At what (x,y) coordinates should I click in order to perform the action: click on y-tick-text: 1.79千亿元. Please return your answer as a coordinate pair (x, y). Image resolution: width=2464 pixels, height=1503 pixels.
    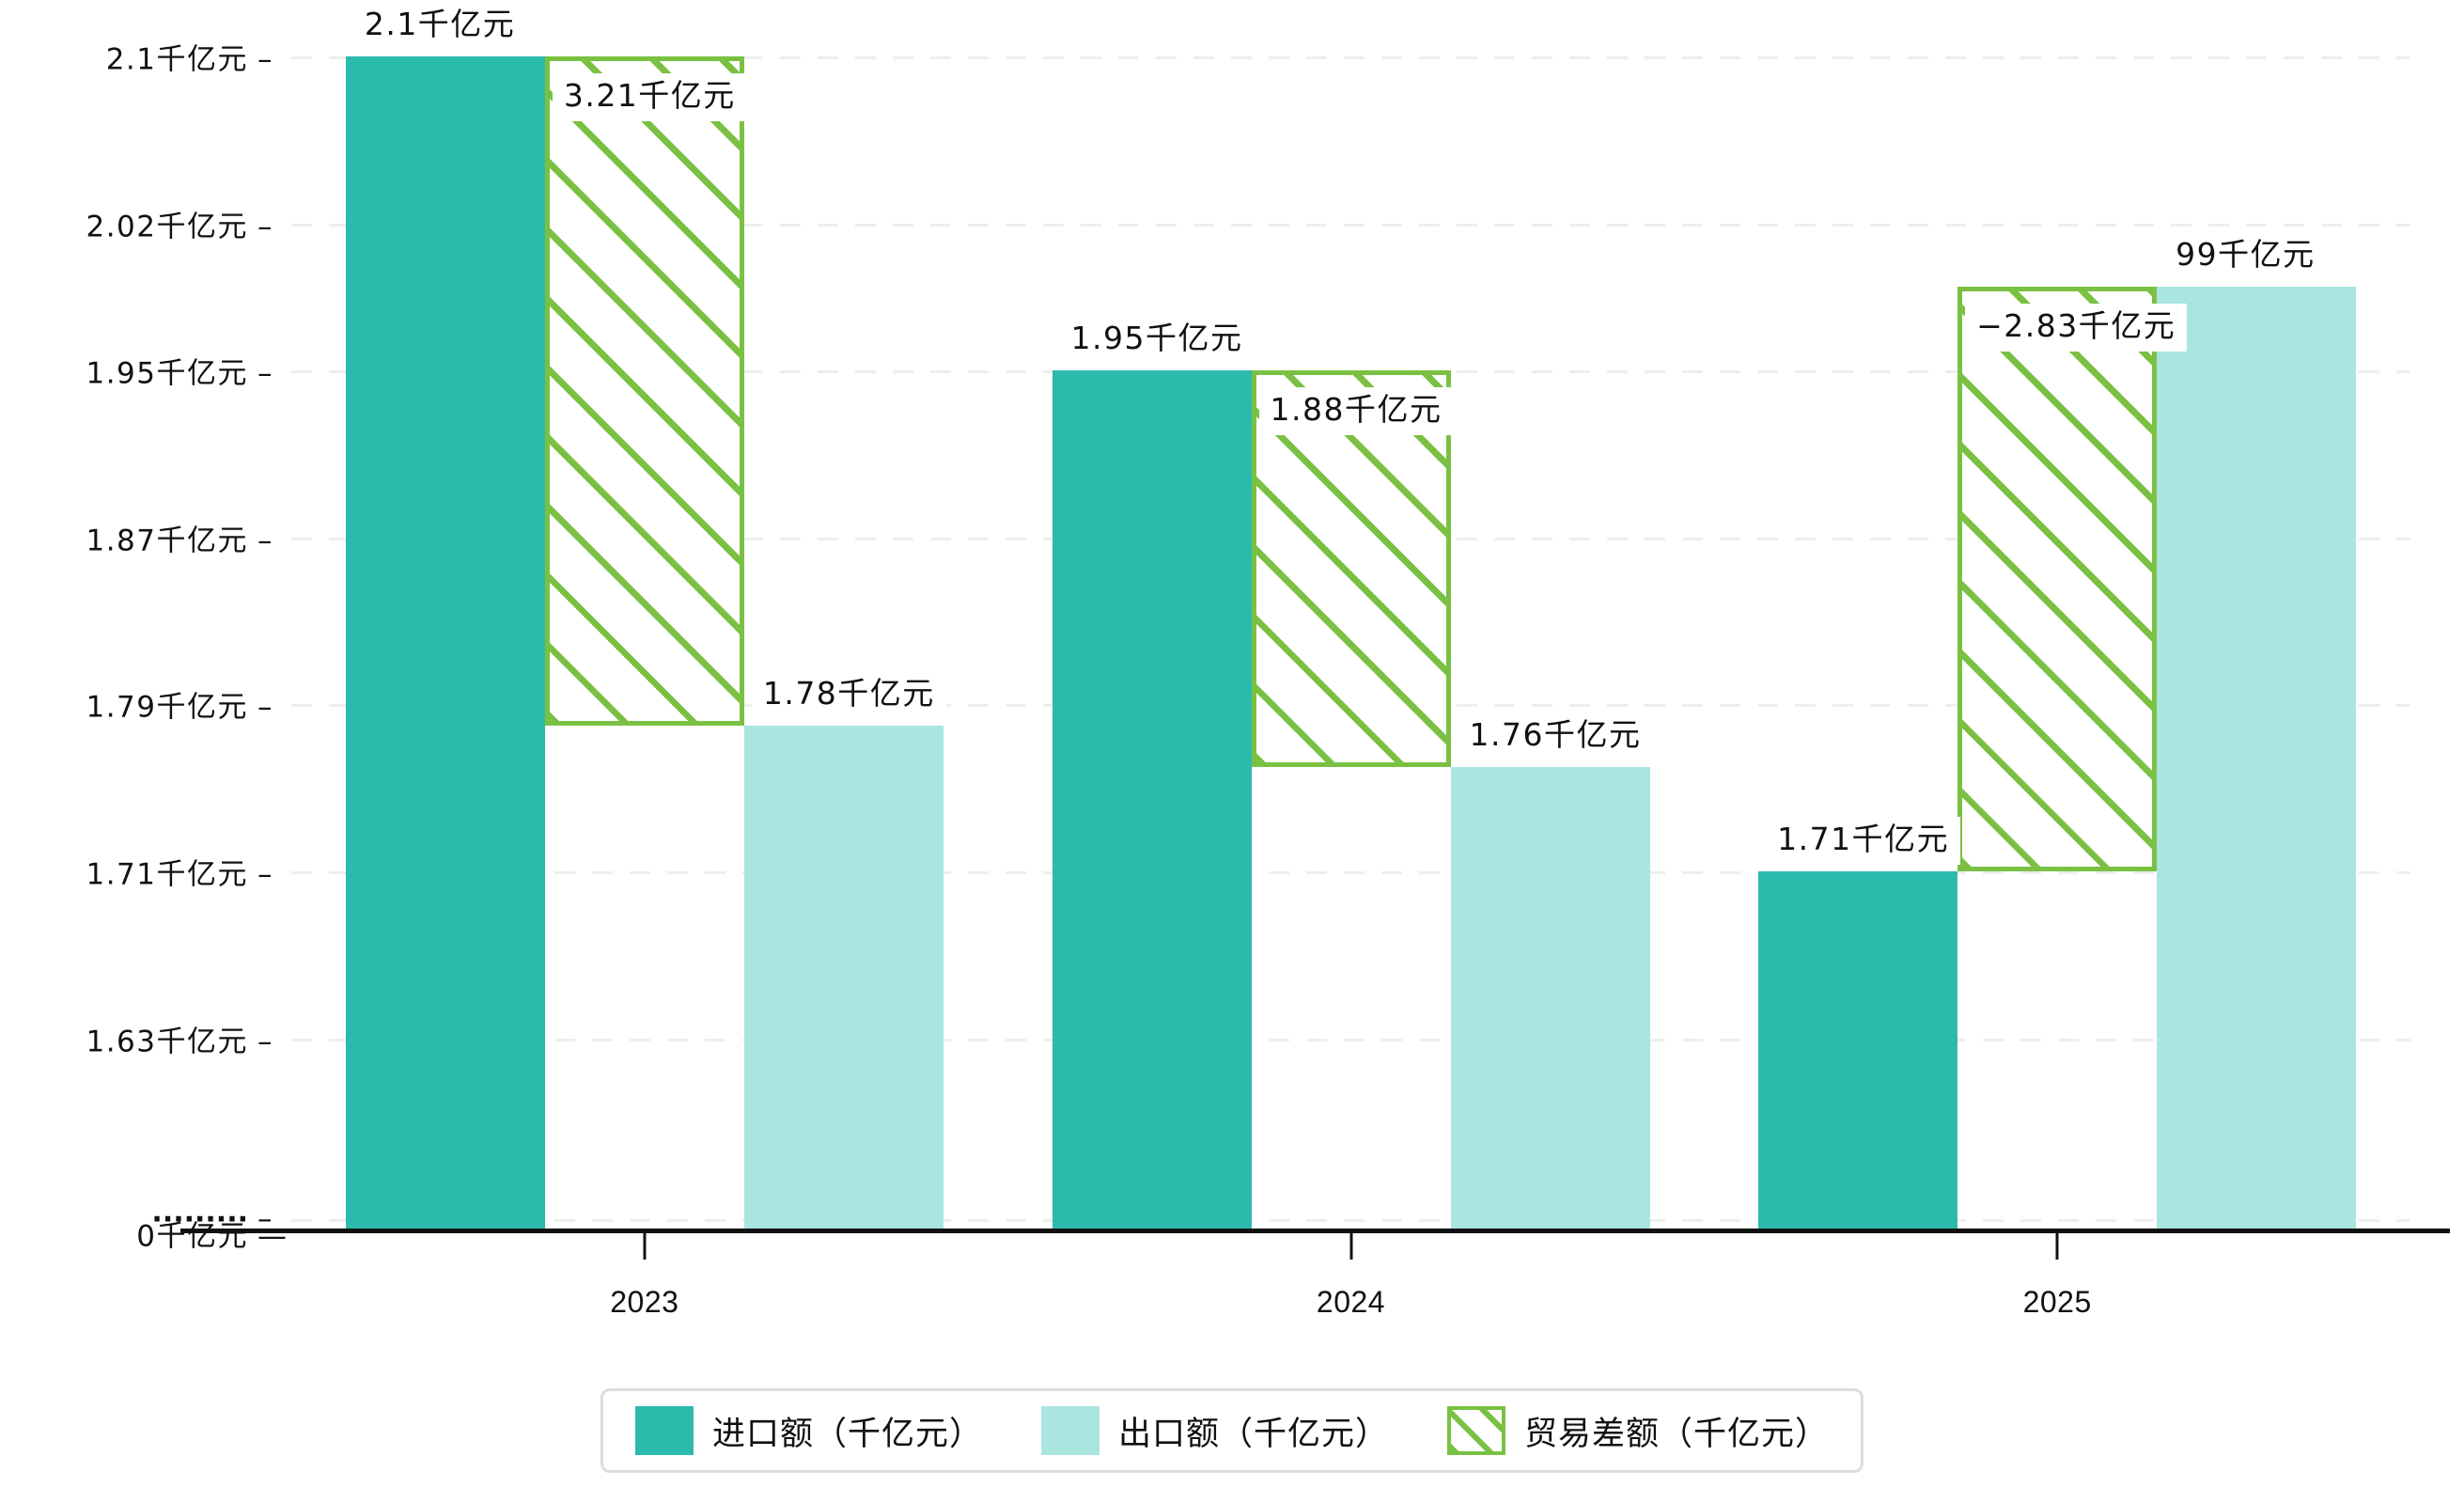
    Looking at the image, I should click on (167, 707).